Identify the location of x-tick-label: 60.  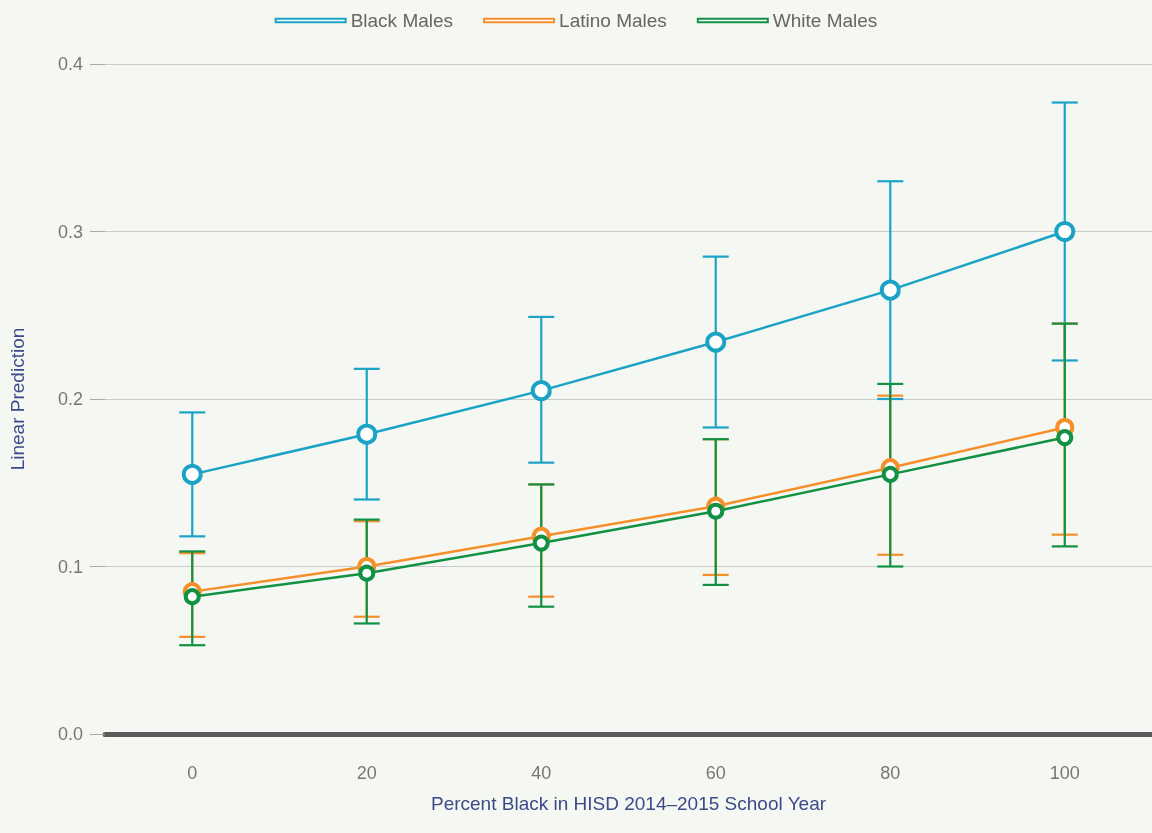
(715, 773).